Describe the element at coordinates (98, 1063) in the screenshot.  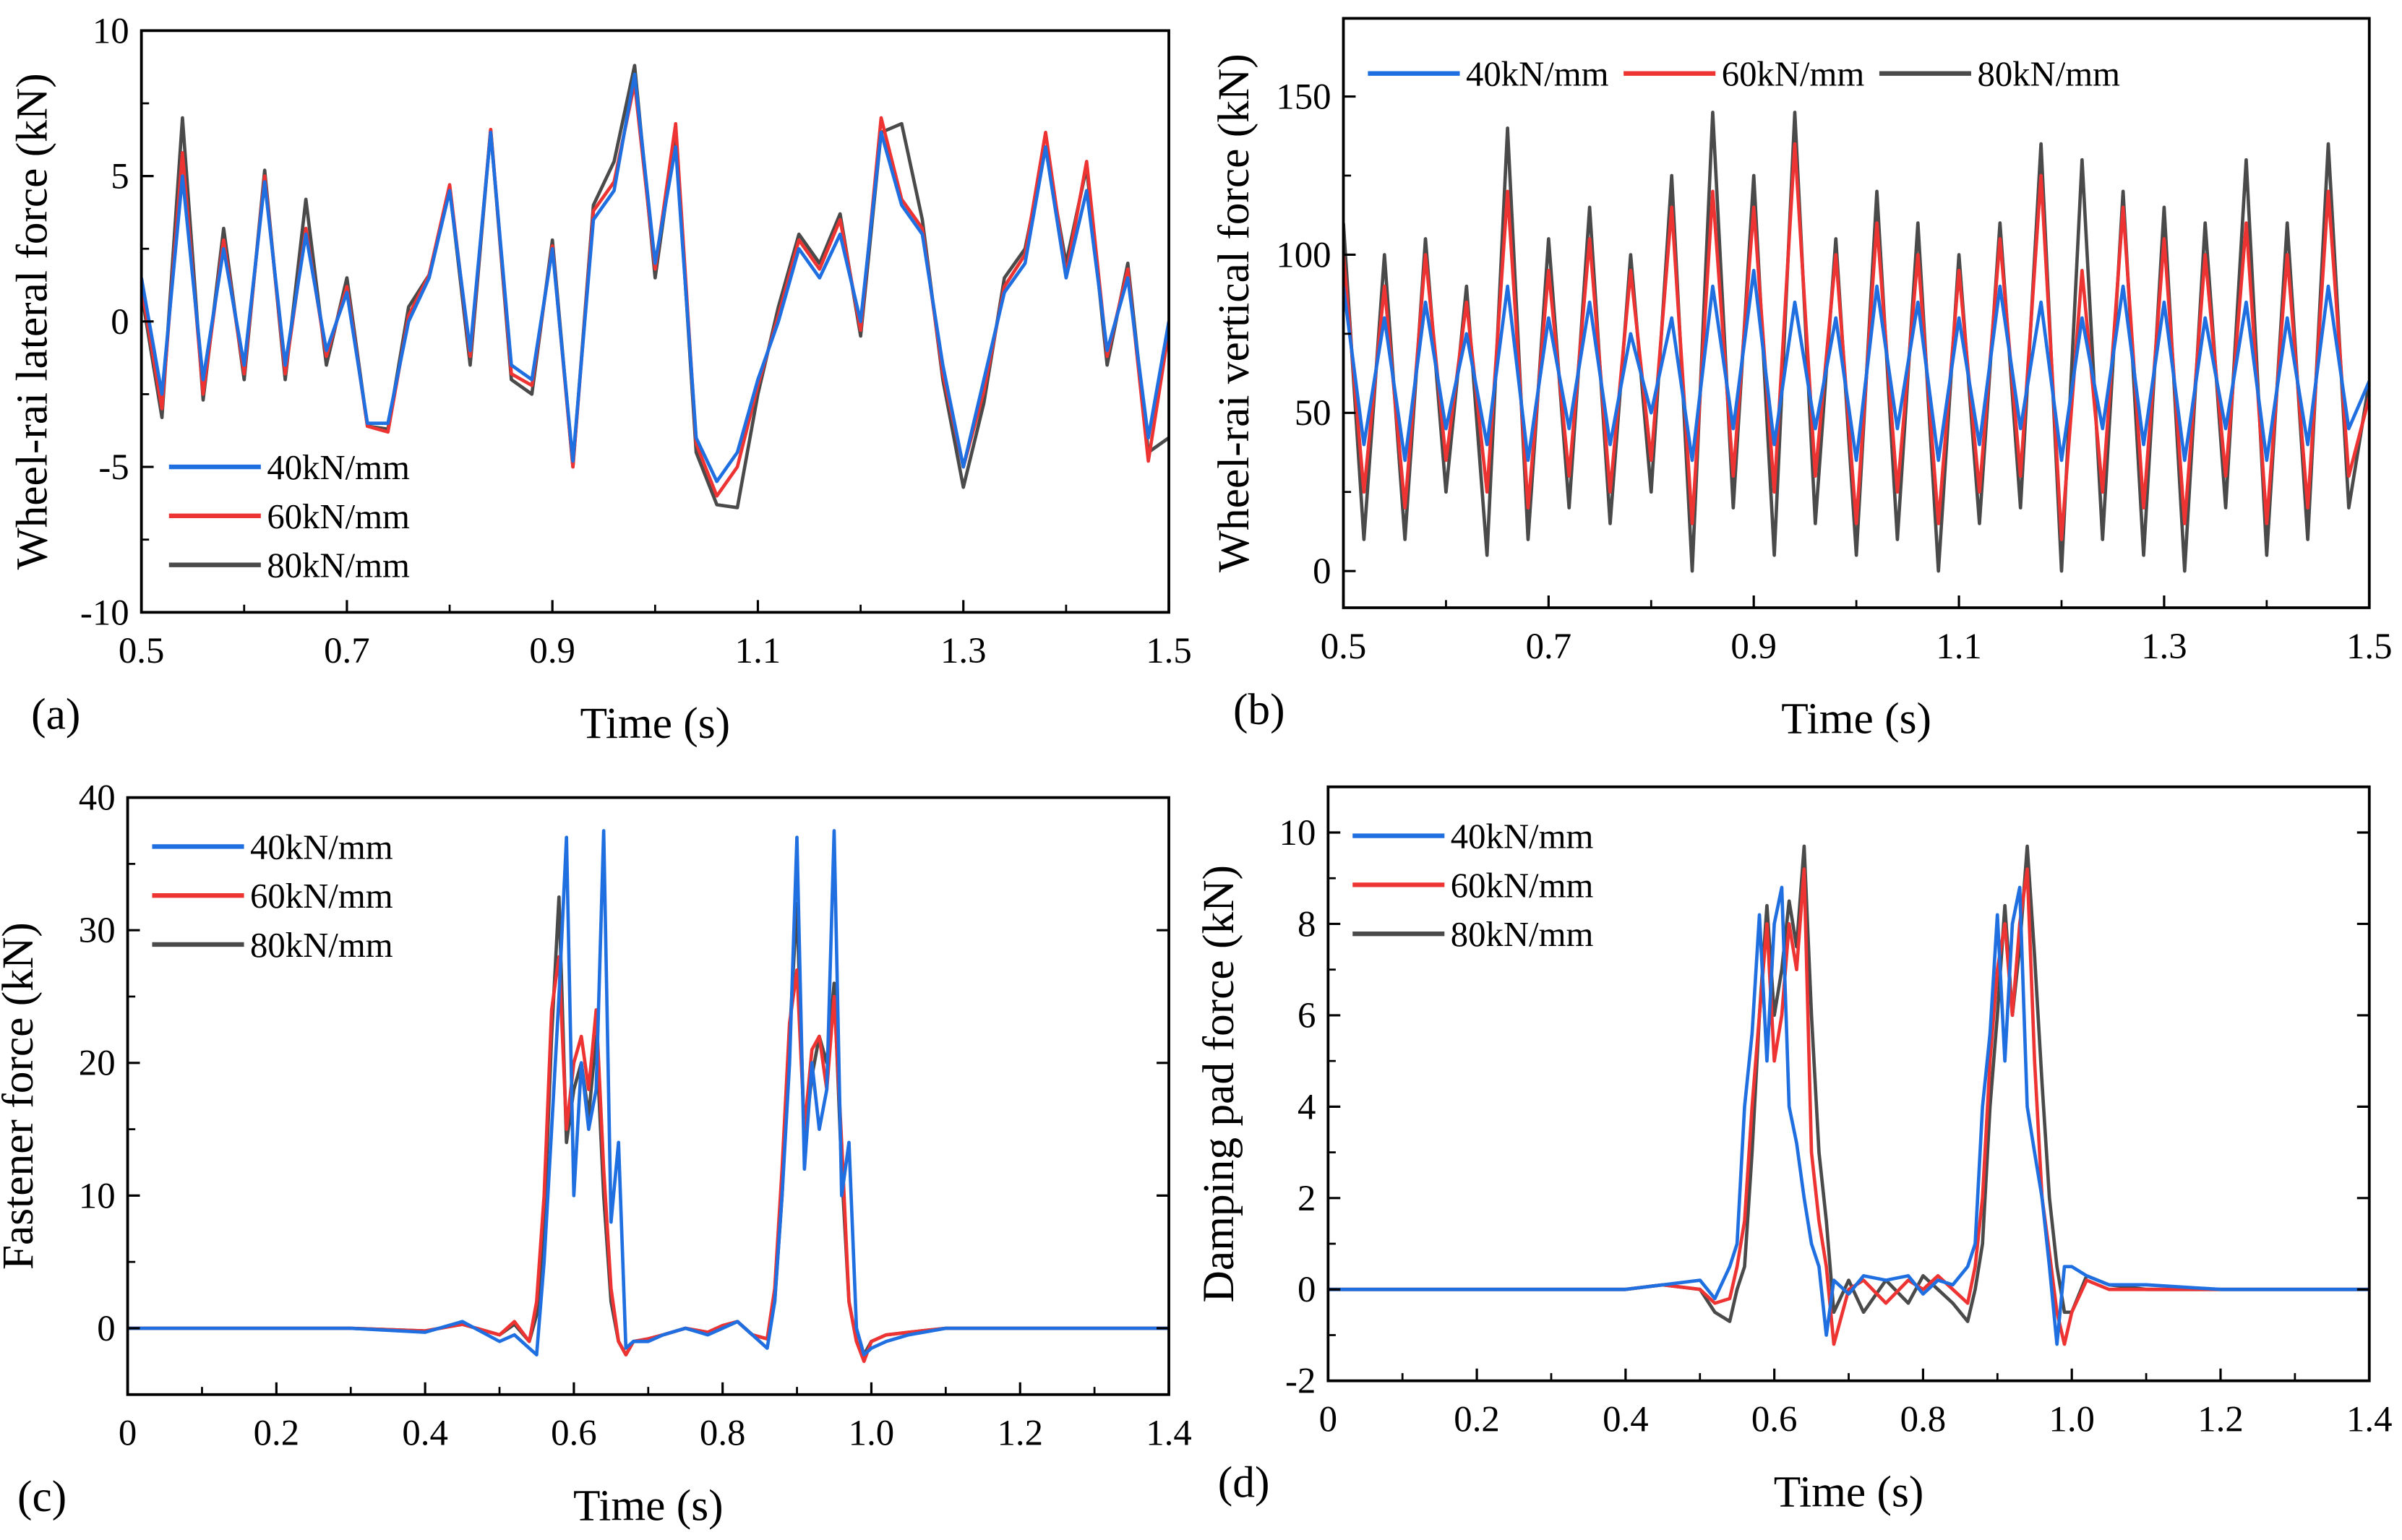
I see `y-tick-label: 20` at that location.